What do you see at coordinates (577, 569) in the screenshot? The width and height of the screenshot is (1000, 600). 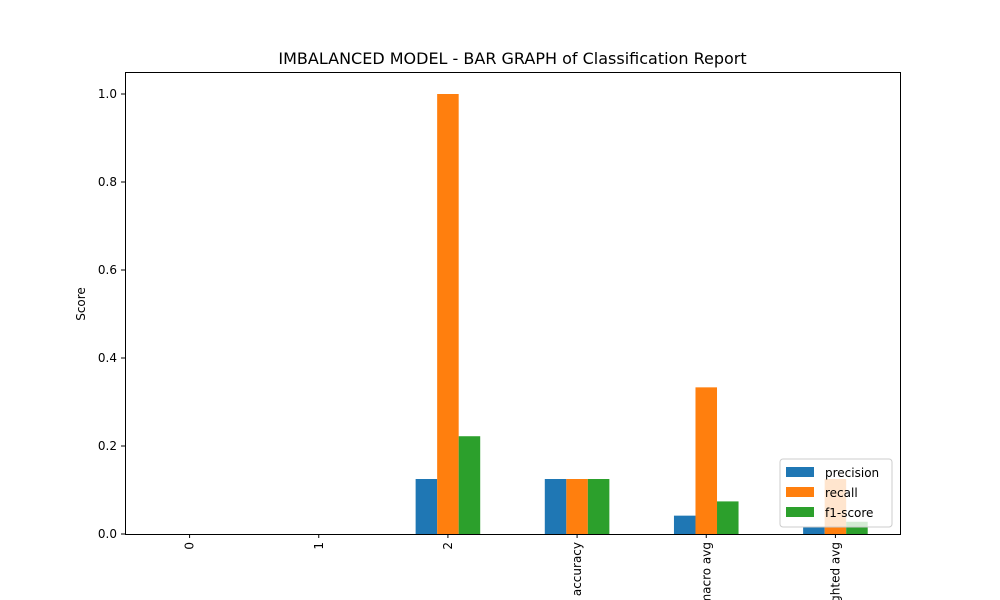 I see `x-tick-label: accuracy` at bounding box center [577, 569].